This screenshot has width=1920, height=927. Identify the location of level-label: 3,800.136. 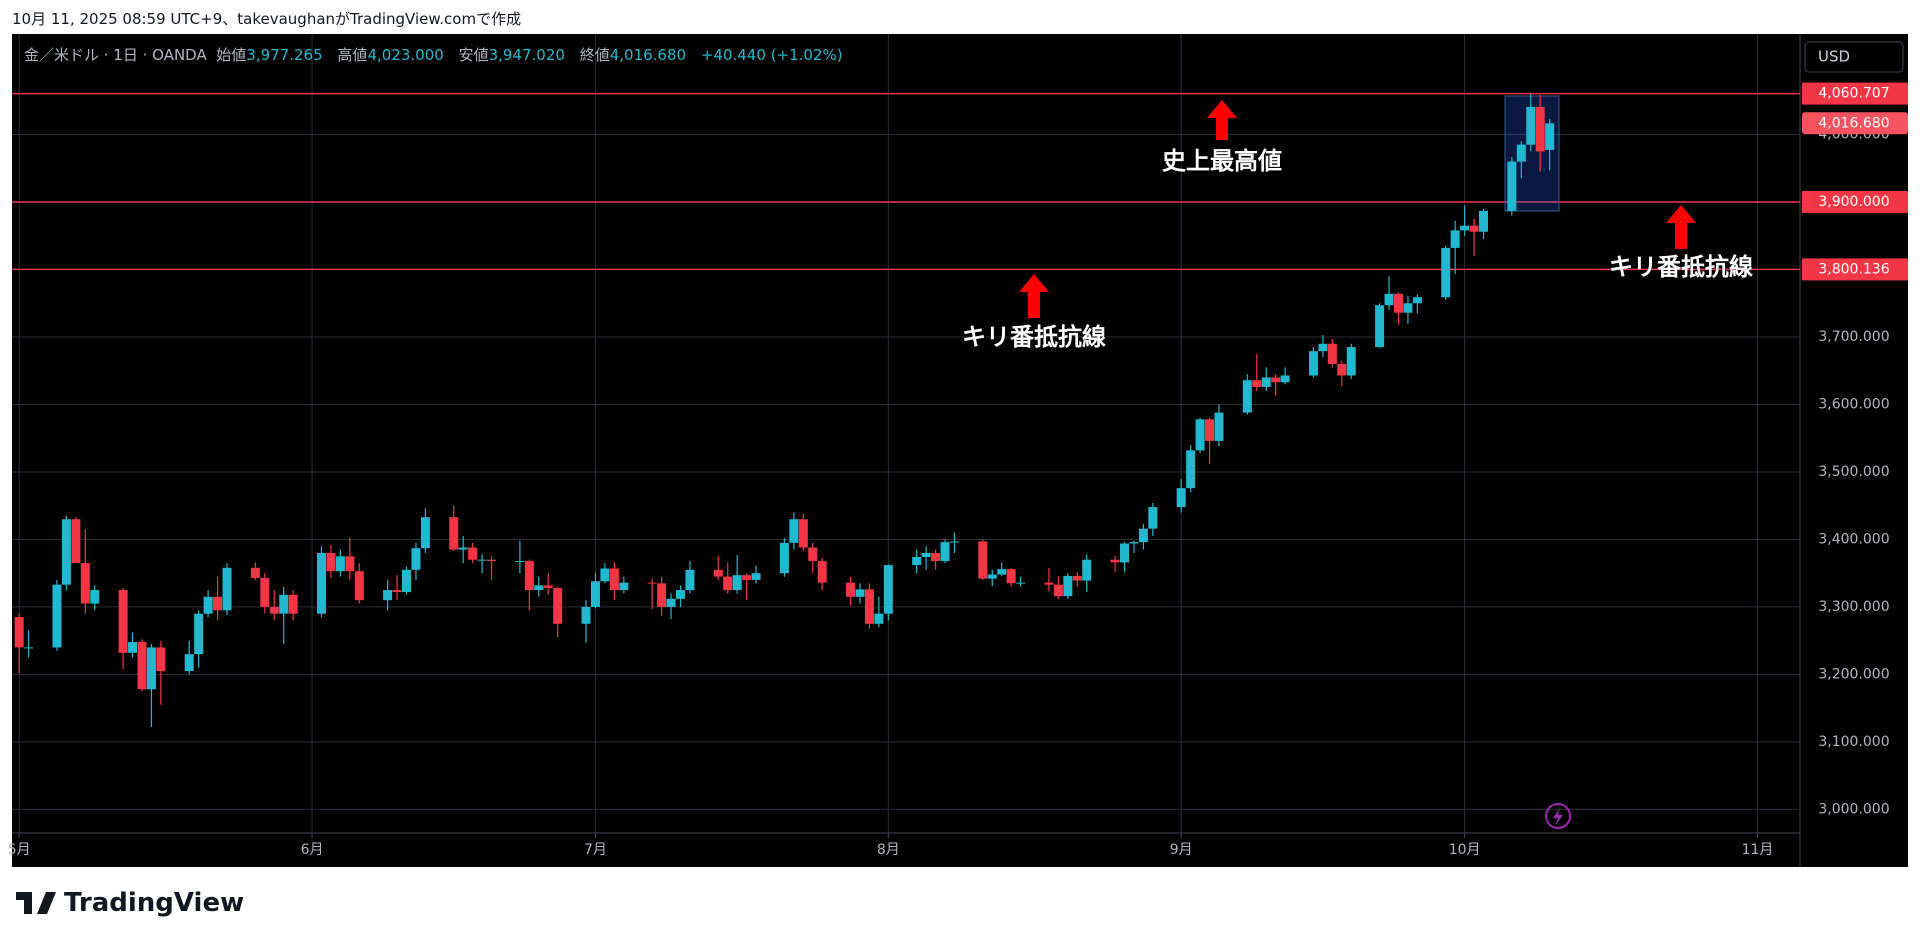
(1853, 269).